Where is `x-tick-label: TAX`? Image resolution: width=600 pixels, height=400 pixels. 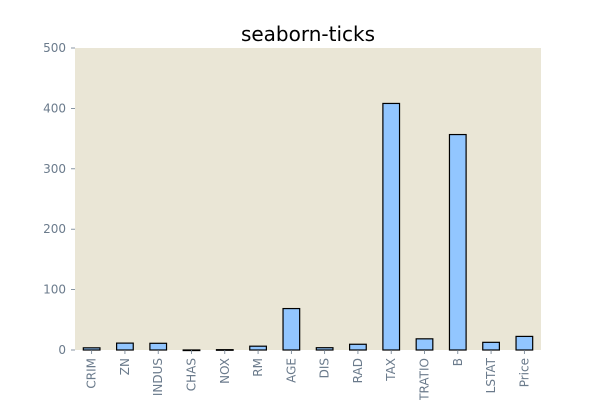
x-tick-label: TAX is located at coordinates (391, 370).